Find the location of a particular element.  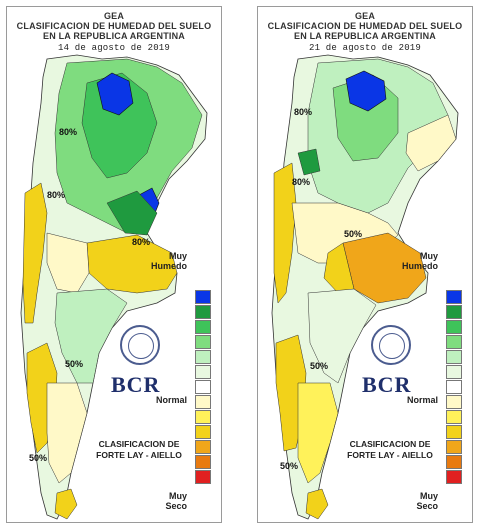

region-light-yellow-ne is located at coordinates (431, 143).